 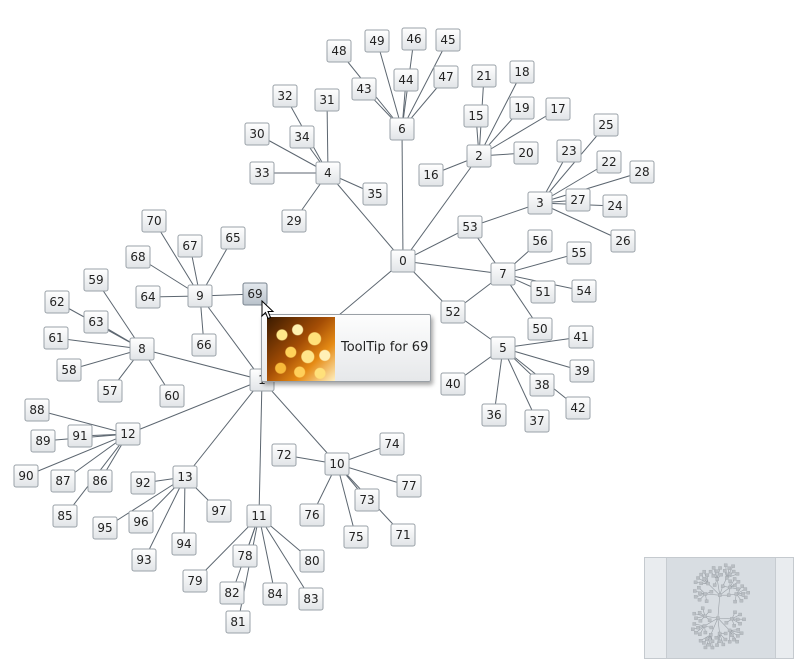 What do you see at coordinates (406, 80) in the screenshot?
I see `node-44: 44` at bounding box center [406, 80].